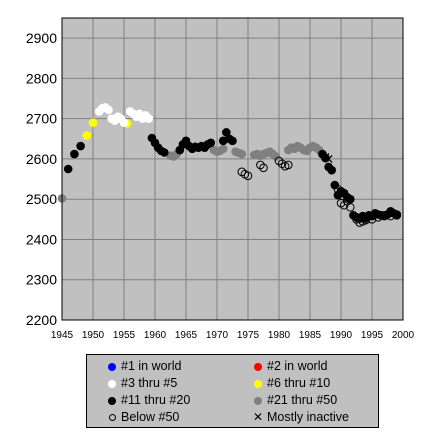 The width and height of the screenshot is (423, 441). Describe the element at coordinates (403, 335) in the screenshot. I see `x-tick-label: 2000` at that location.